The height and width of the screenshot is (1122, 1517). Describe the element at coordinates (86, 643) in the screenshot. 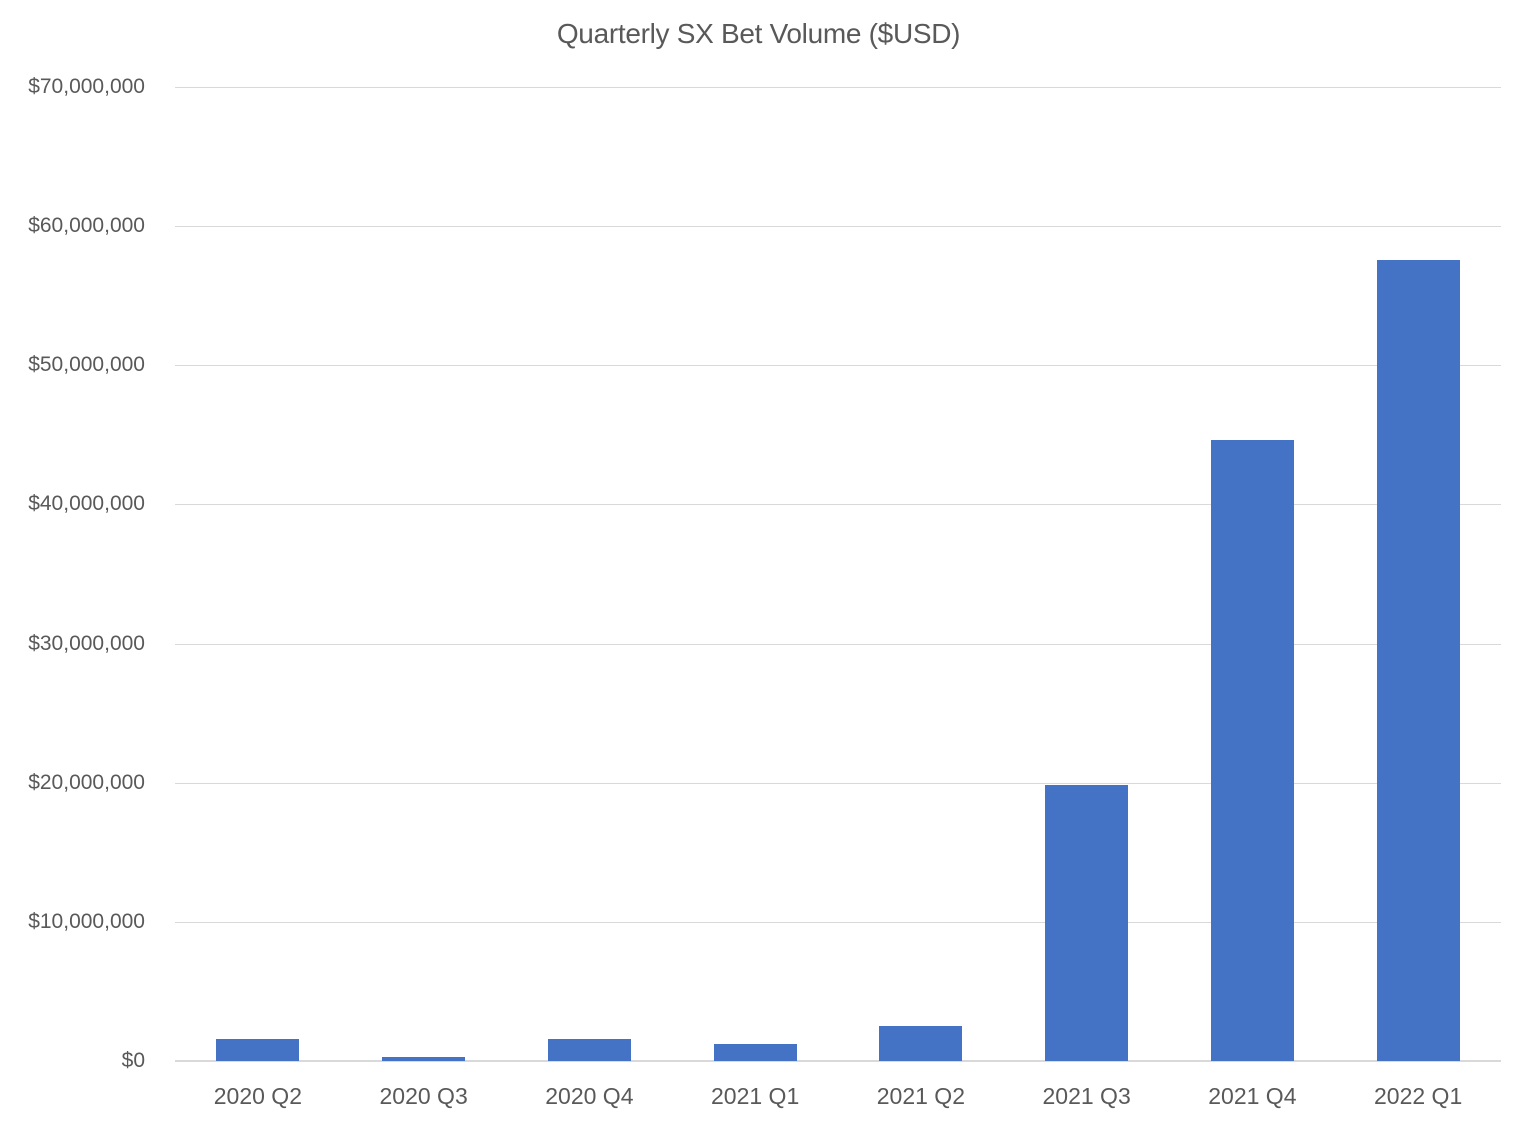

I see `y-tick-label: $30,000,000` at that location.